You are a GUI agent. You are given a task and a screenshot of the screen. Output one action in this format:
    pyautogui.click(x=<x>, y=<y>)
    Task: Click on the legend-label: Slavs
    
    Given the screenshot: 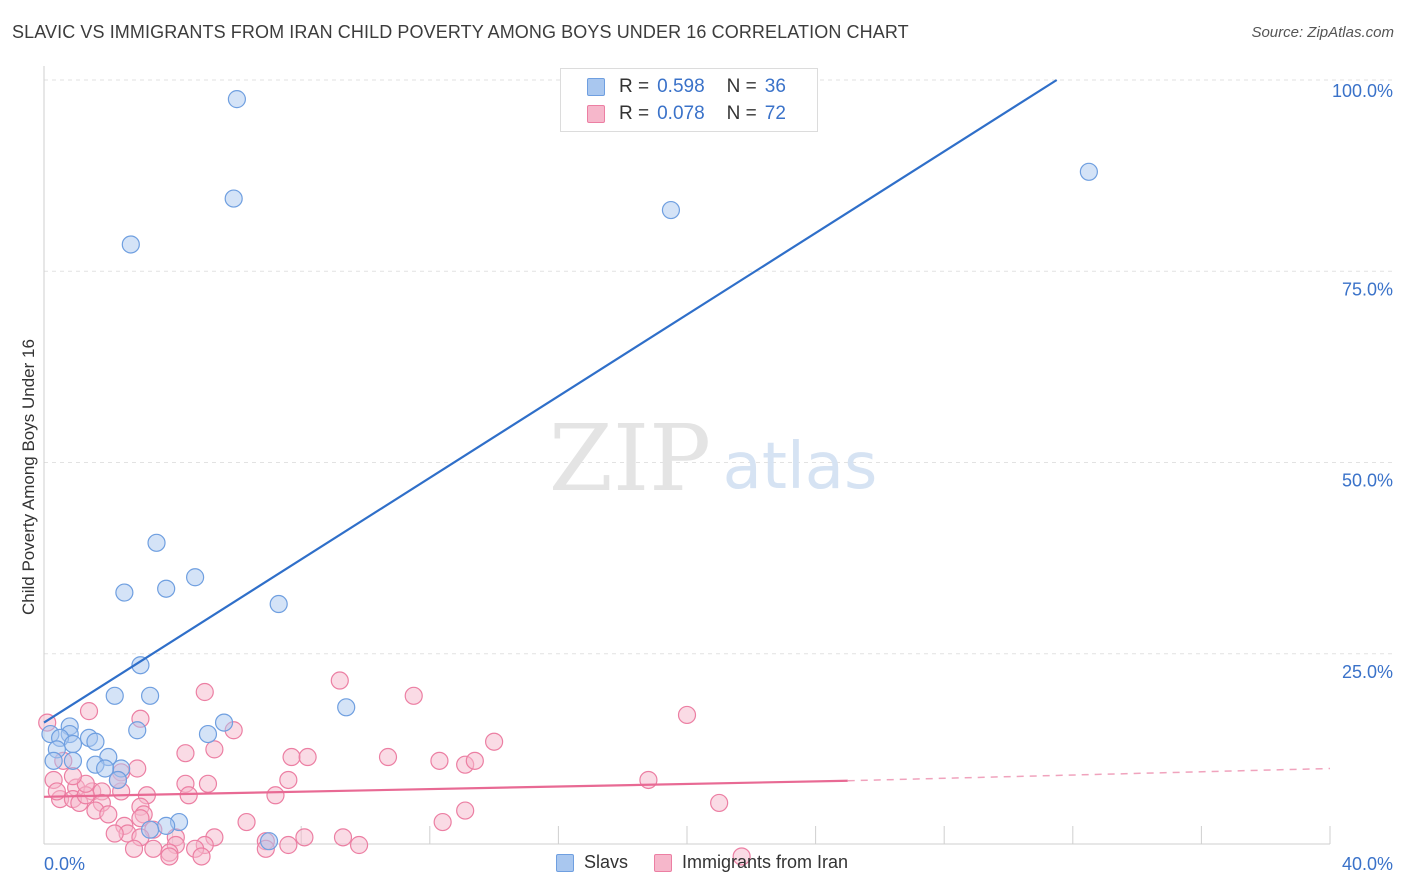 What is the action you would take?
    pyautogui.click(x=606, y=862)
    